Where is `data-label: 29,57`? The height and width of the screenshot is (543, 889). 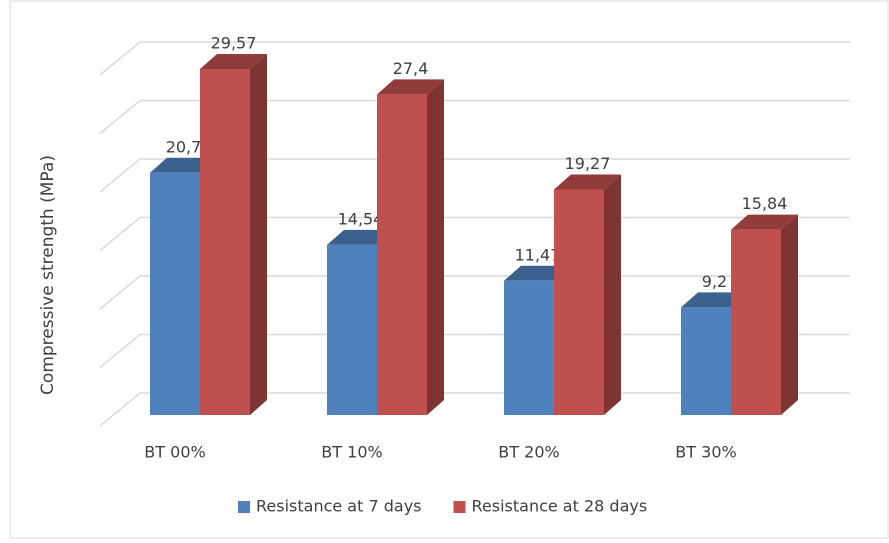
data-label: 29,57 is located at coordinates (234, 43).